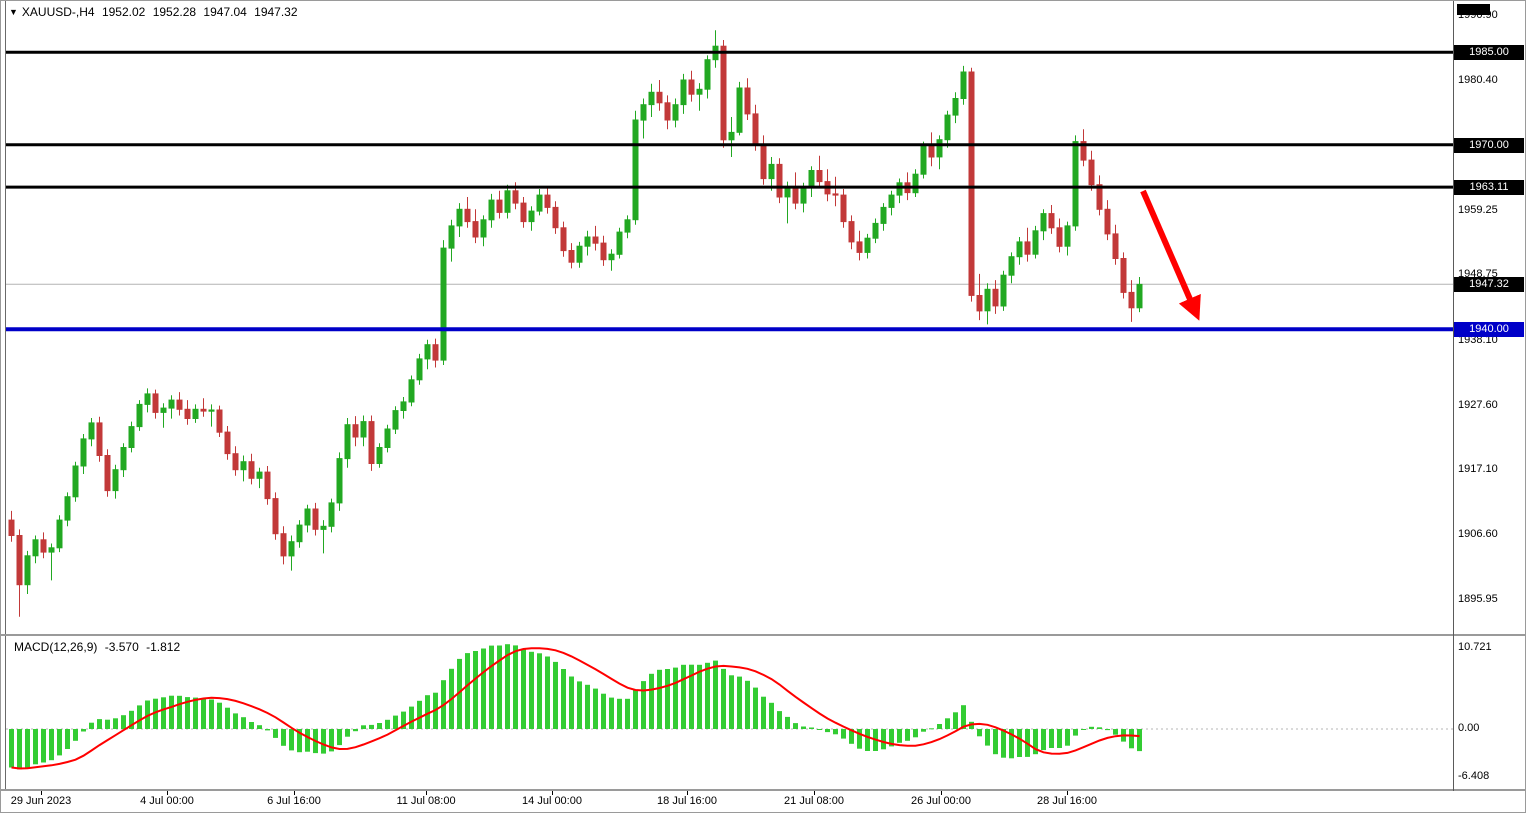 This screenshot has width=1526, height=813. Describe the element at coordinates (552, 801) in the screenshot. I see `time-axis-label: 14 Jul 00:00` at that location.